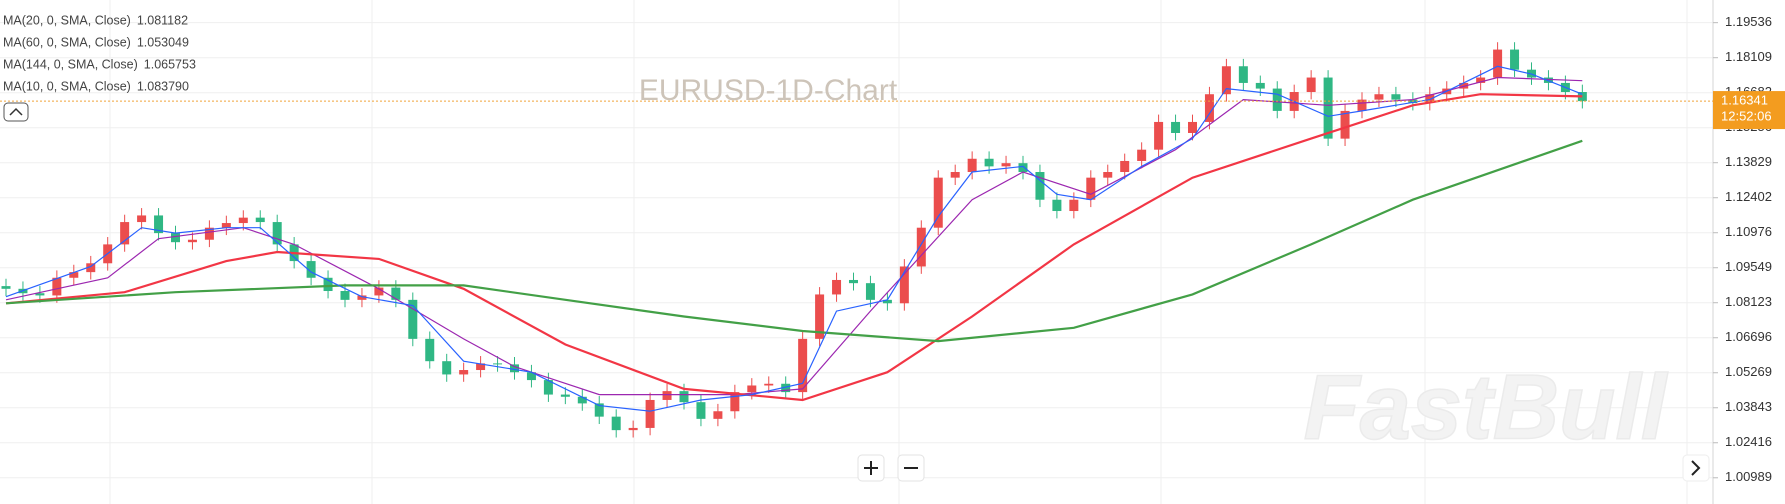 This screenshot has width=1785, height=504. What do you see at coordinates (1748, 231) in the screenshot?
I see `y-tick-label: 1.10976` at bounding box center [1748, 231].